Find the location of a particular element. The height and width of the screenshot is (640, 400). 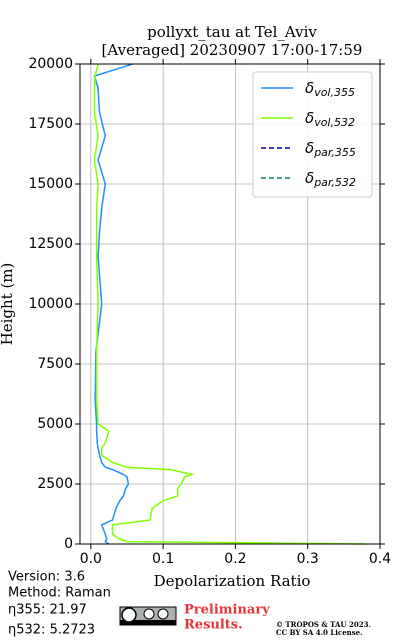

annotation: Preliminary is located at coordinates (227, 610).